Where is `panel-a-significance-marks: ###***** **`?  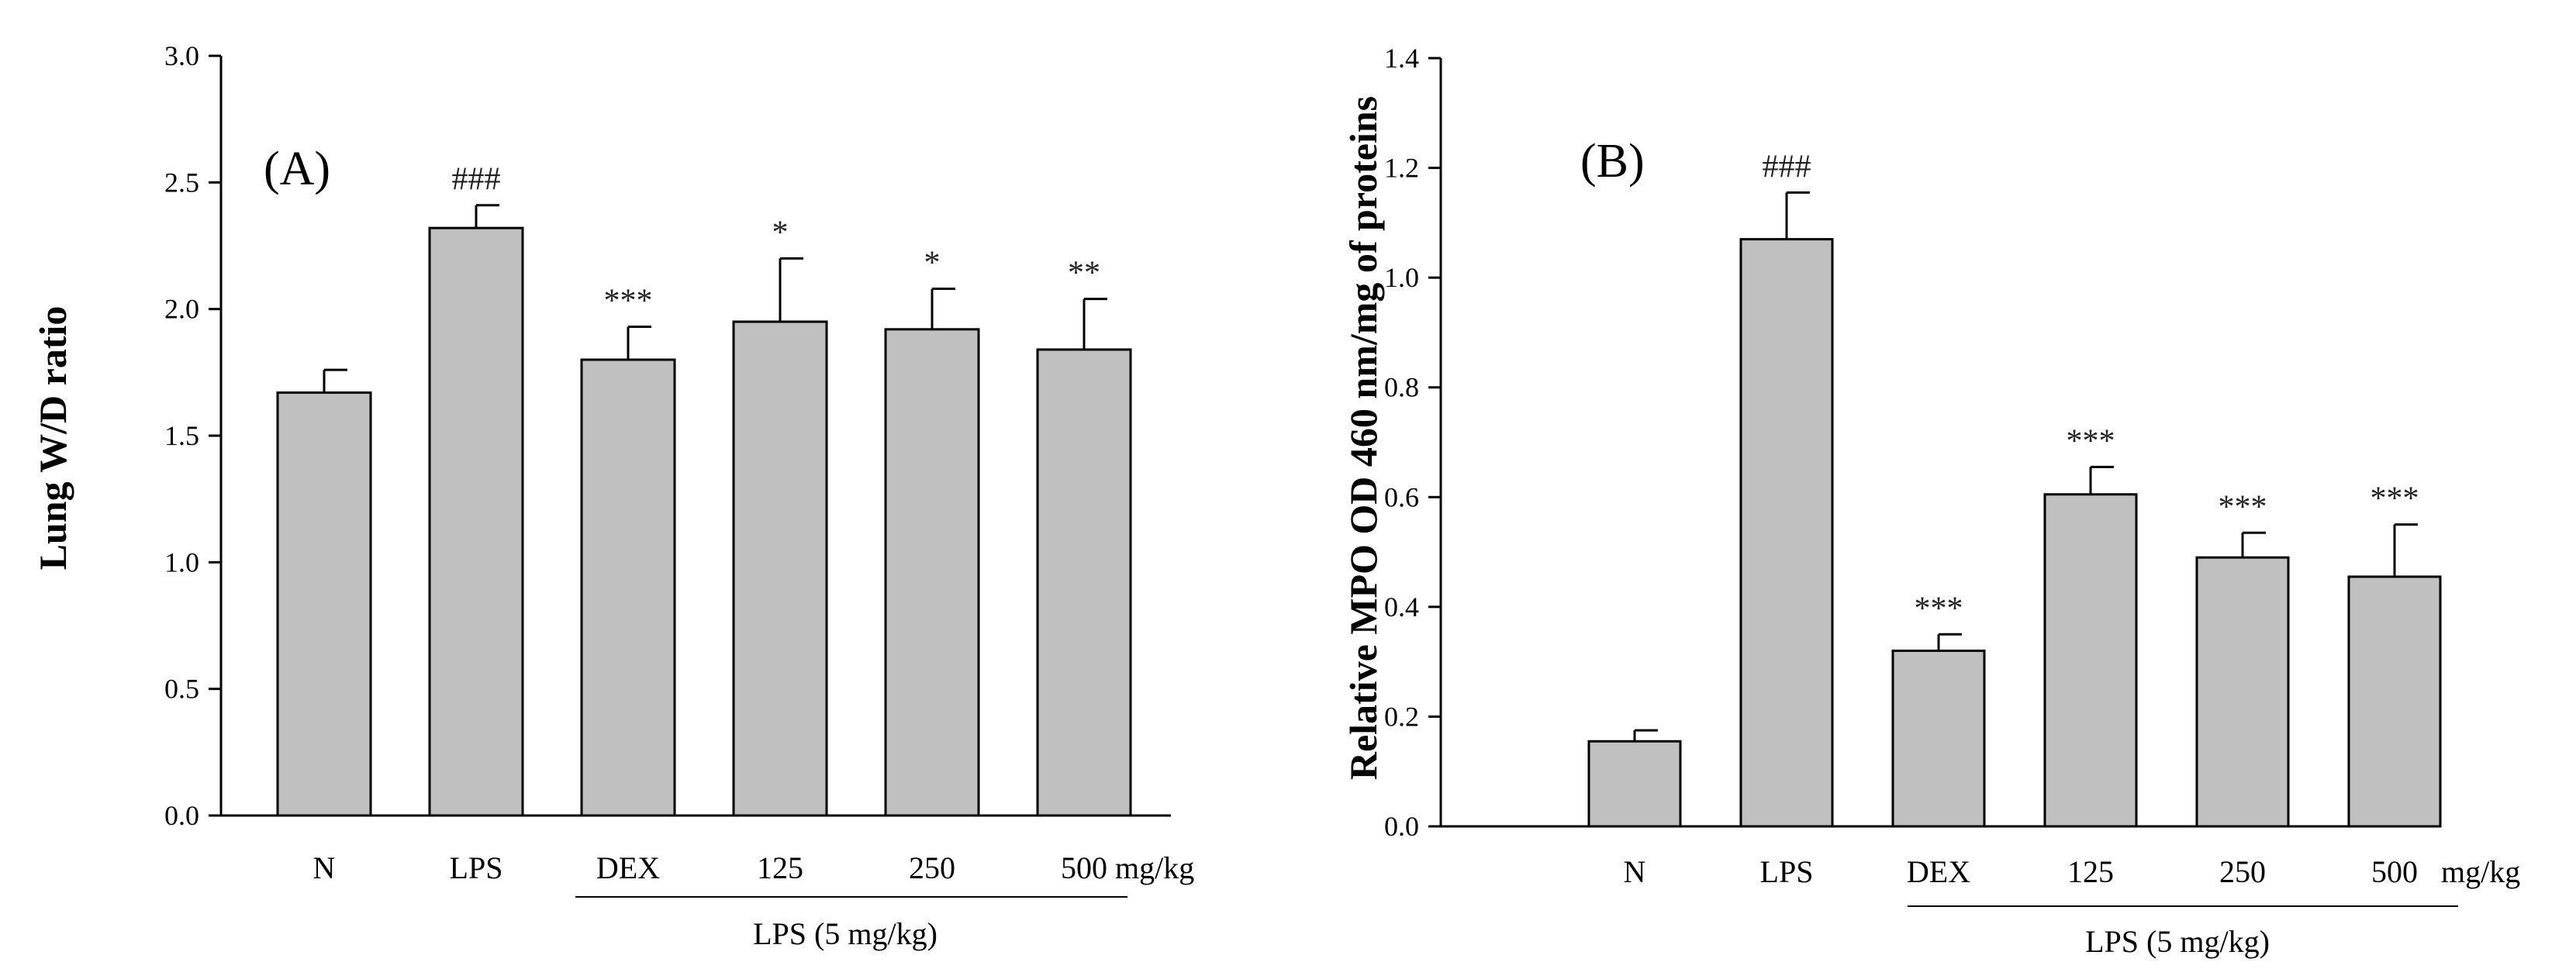 panel-a-significance-marks: ###***** ** is located at coordinates (777, 241).